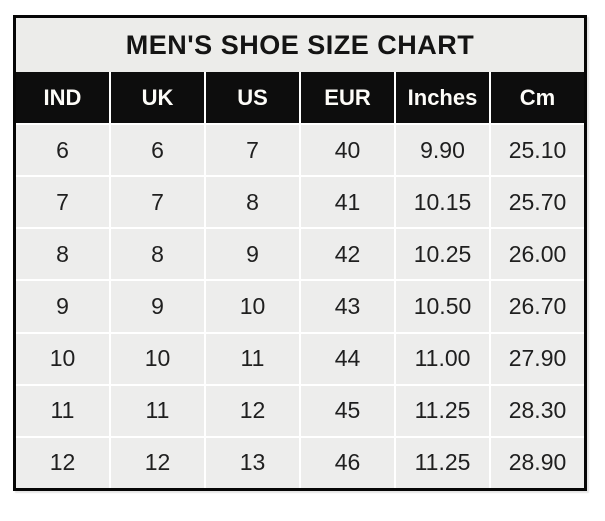 The height and width of the screenshot is (521, 605). Describe the element at coordinates (347, 410) in the screenshot. I see `table-cell: 45` at that location.